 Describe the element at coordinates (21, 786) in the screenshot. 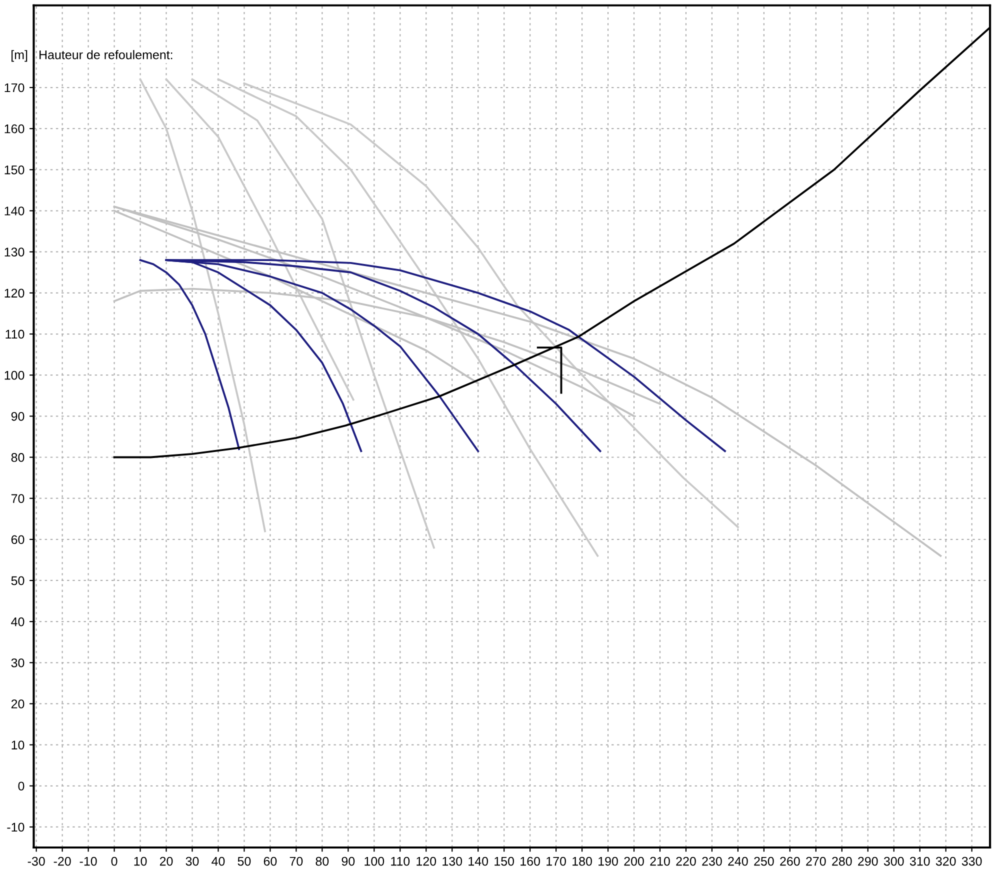

I see `y-tick-label: 0` at that location.